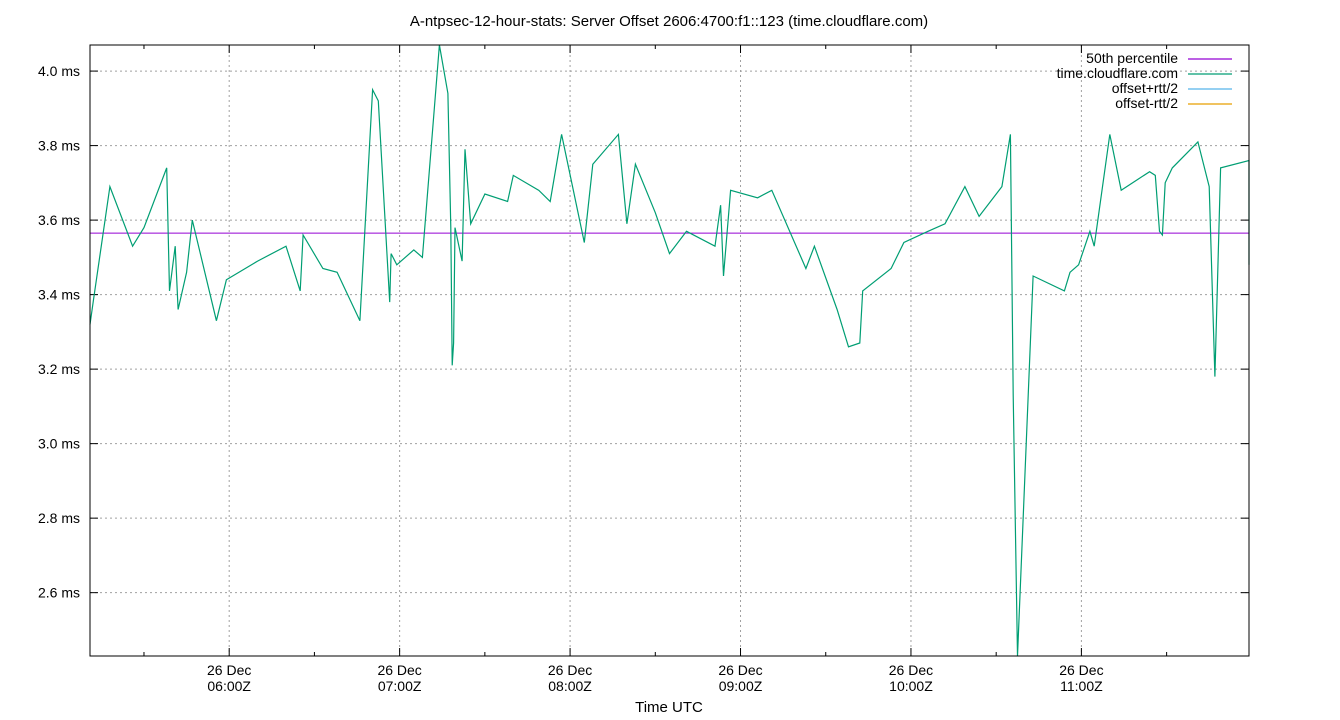 This screenshot has width=1340, height=720. What do you see at coordinates (1146, 103) in the screenshot?
I see `legend-label: offset-rtt/2` at bounding box center [1146, 103].